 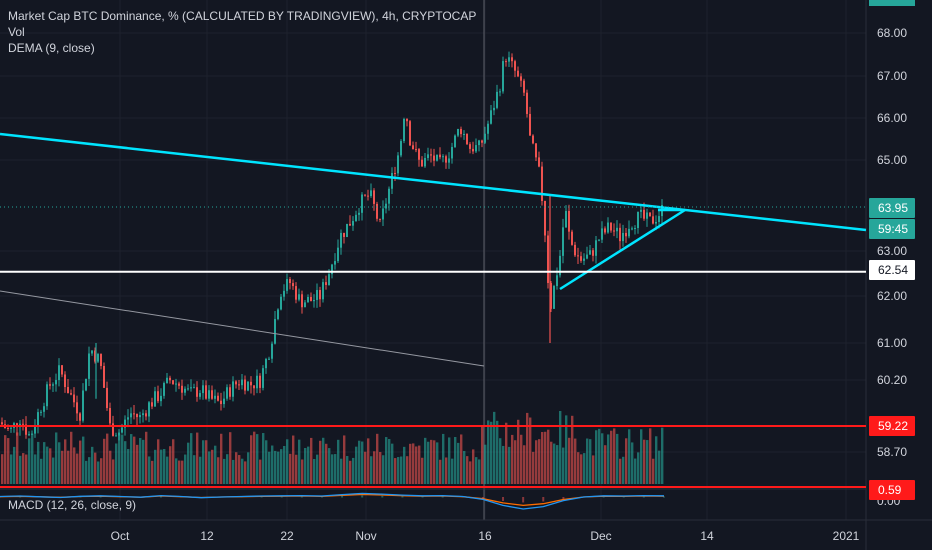 I want to click on trendline-support, so click(x=622, y=249).